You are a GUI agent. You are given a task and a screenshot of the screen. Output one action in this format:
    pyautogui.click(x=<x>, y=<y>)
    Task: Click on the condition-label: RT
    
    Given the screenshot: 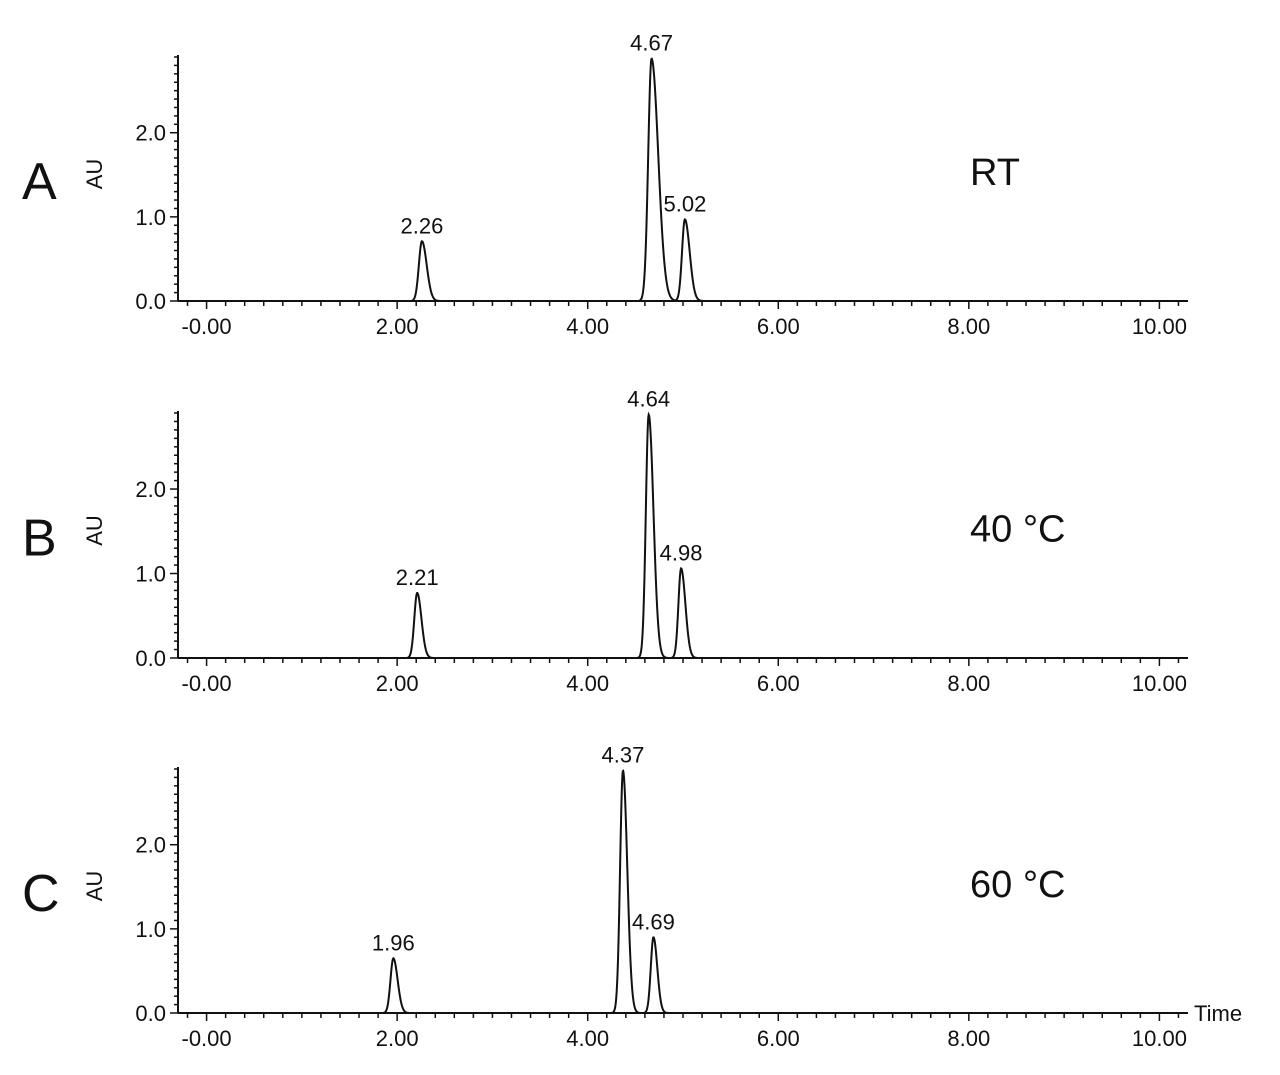 What is the action you would take?
    pyautogui.click(x=995, y=173)
    